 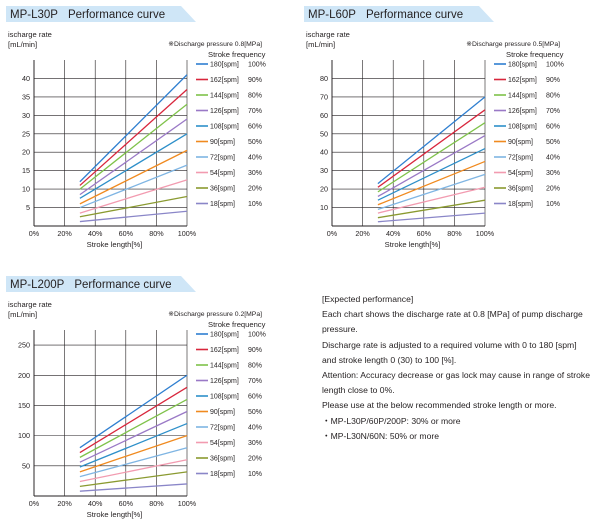 I want to click on legend-title: Stroke frequency, so click(x=237, y=324).